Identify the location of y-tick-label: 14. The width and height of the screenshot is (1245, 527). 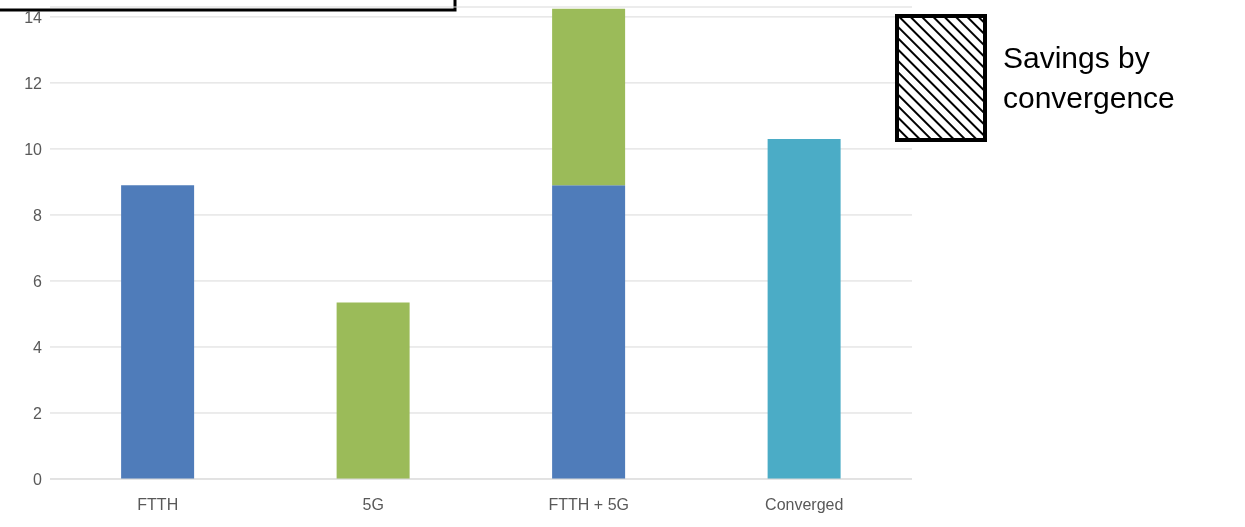
(33, 17).